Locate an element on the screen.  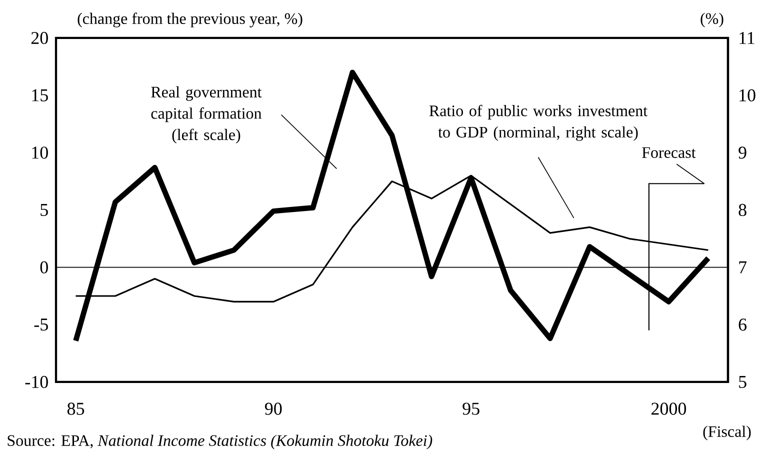
y2-tick-label: 5 is located at coordinates (742, 382).